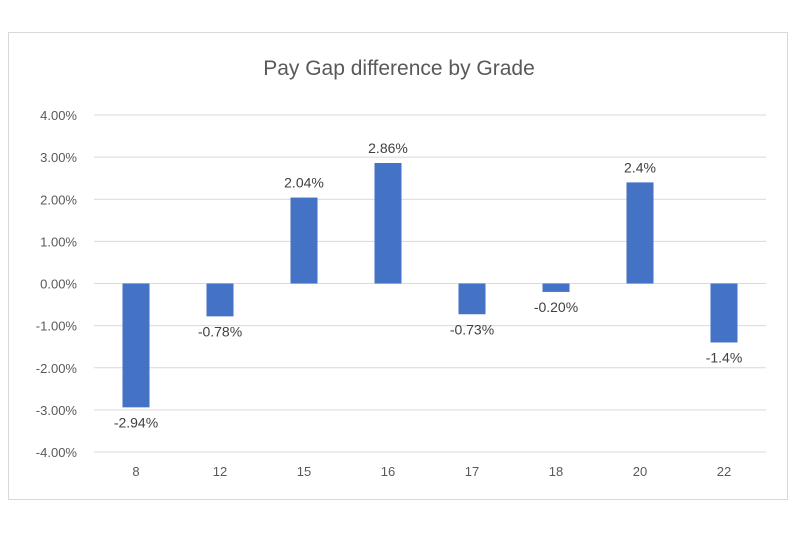  What do you see at coordinates (556, 307) in the screenshot?
I see `data-label: -0.20%` at bounding box center [556, 307].